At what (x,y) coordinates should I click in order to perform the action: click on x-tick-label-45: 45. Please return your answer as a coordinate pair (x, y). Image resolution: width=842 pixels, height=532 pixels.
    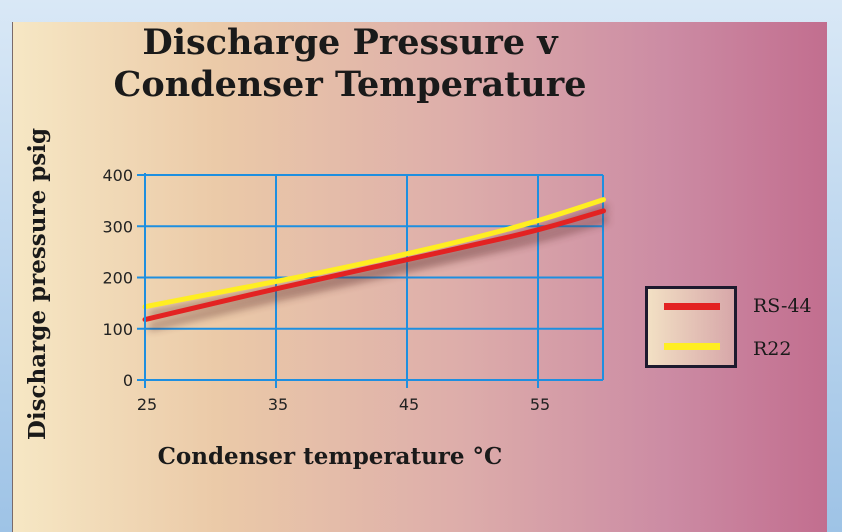
    Looking at the image, I should click on (409, 404).